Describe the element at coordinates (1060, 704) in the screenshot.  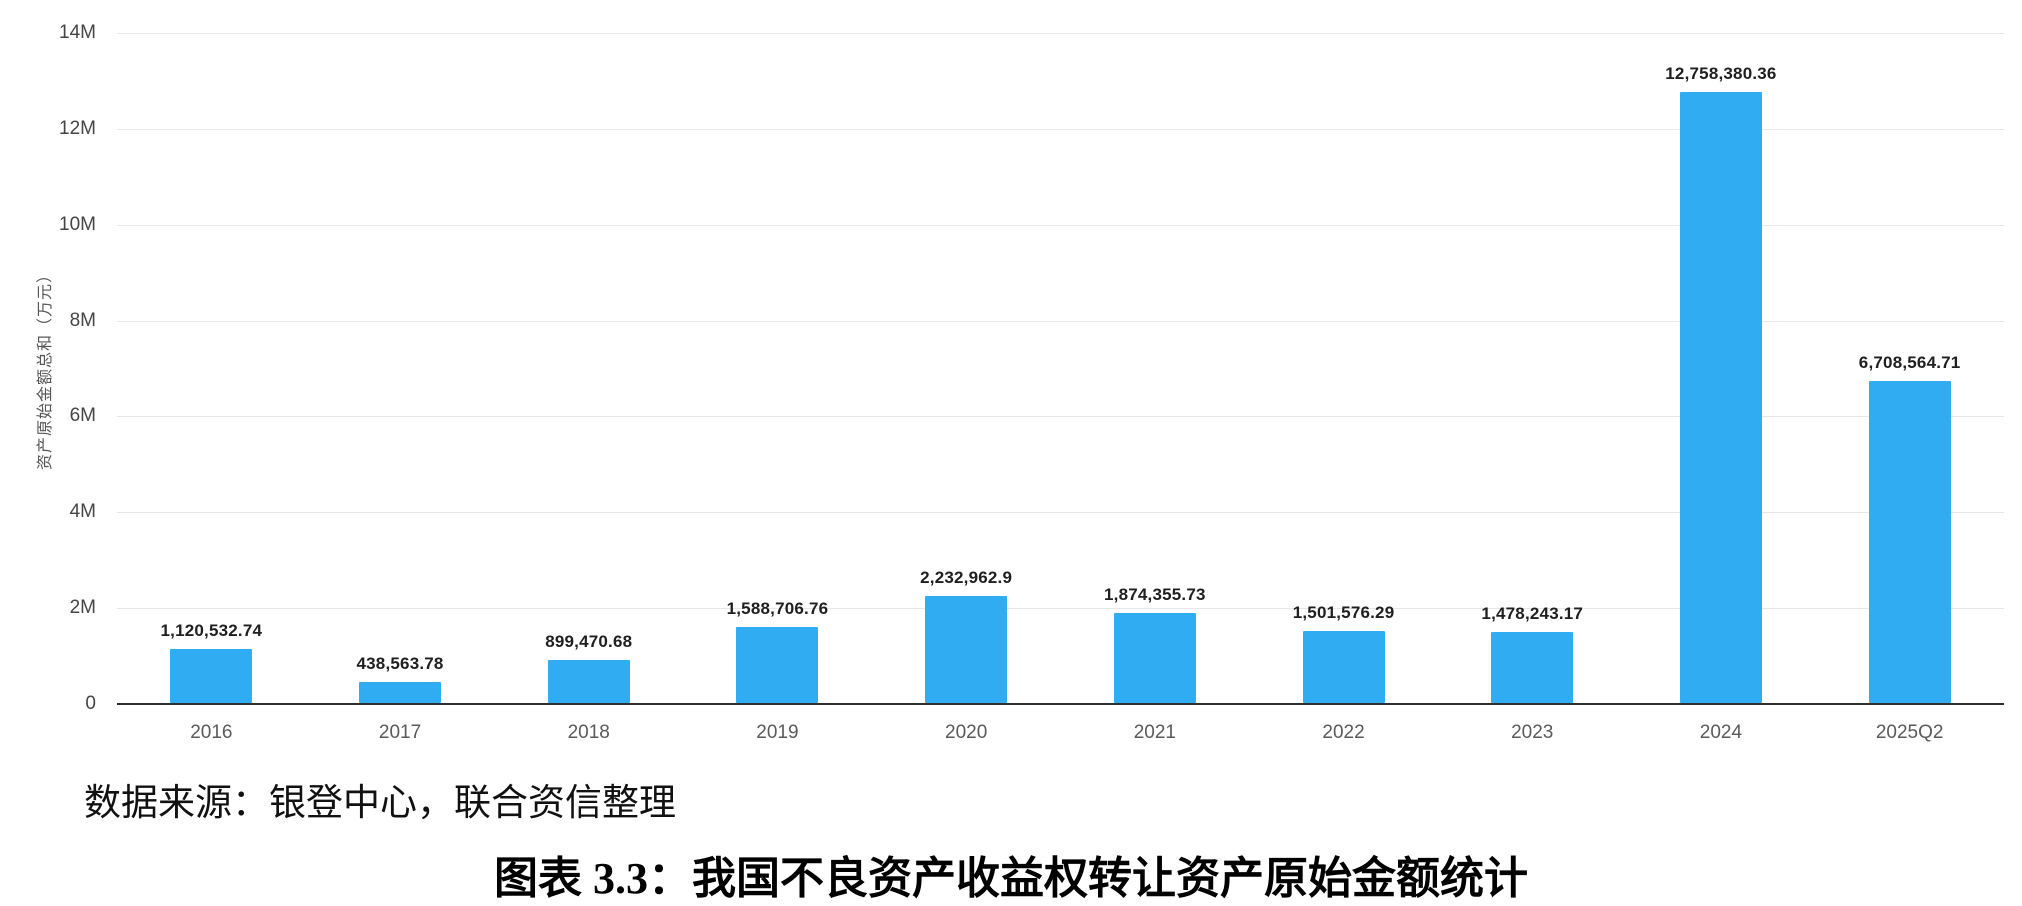
I see `x-axis-line` at that location.